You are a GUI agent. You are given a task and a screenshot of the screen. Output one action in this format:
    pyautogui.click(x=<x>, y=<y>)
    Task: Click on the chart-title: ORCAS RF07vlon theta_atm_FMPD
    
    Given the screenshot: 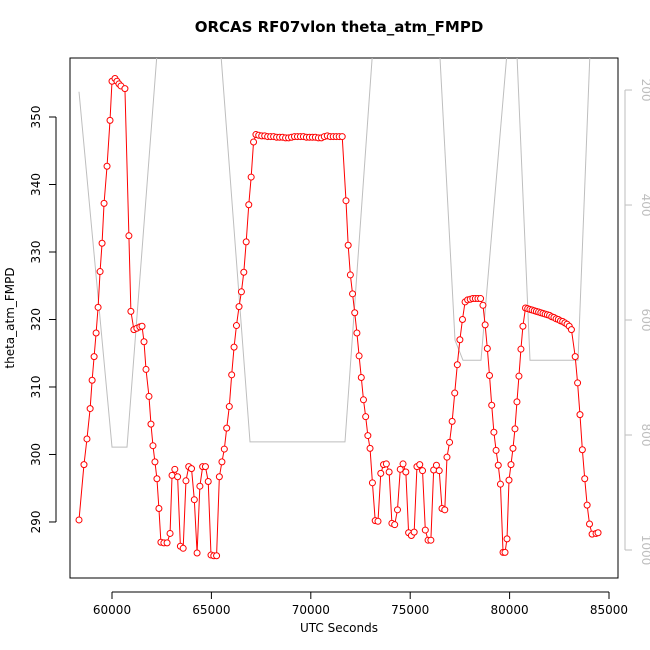 What is the action you would take?
    pyautogui.click(x=339, y=27)
    